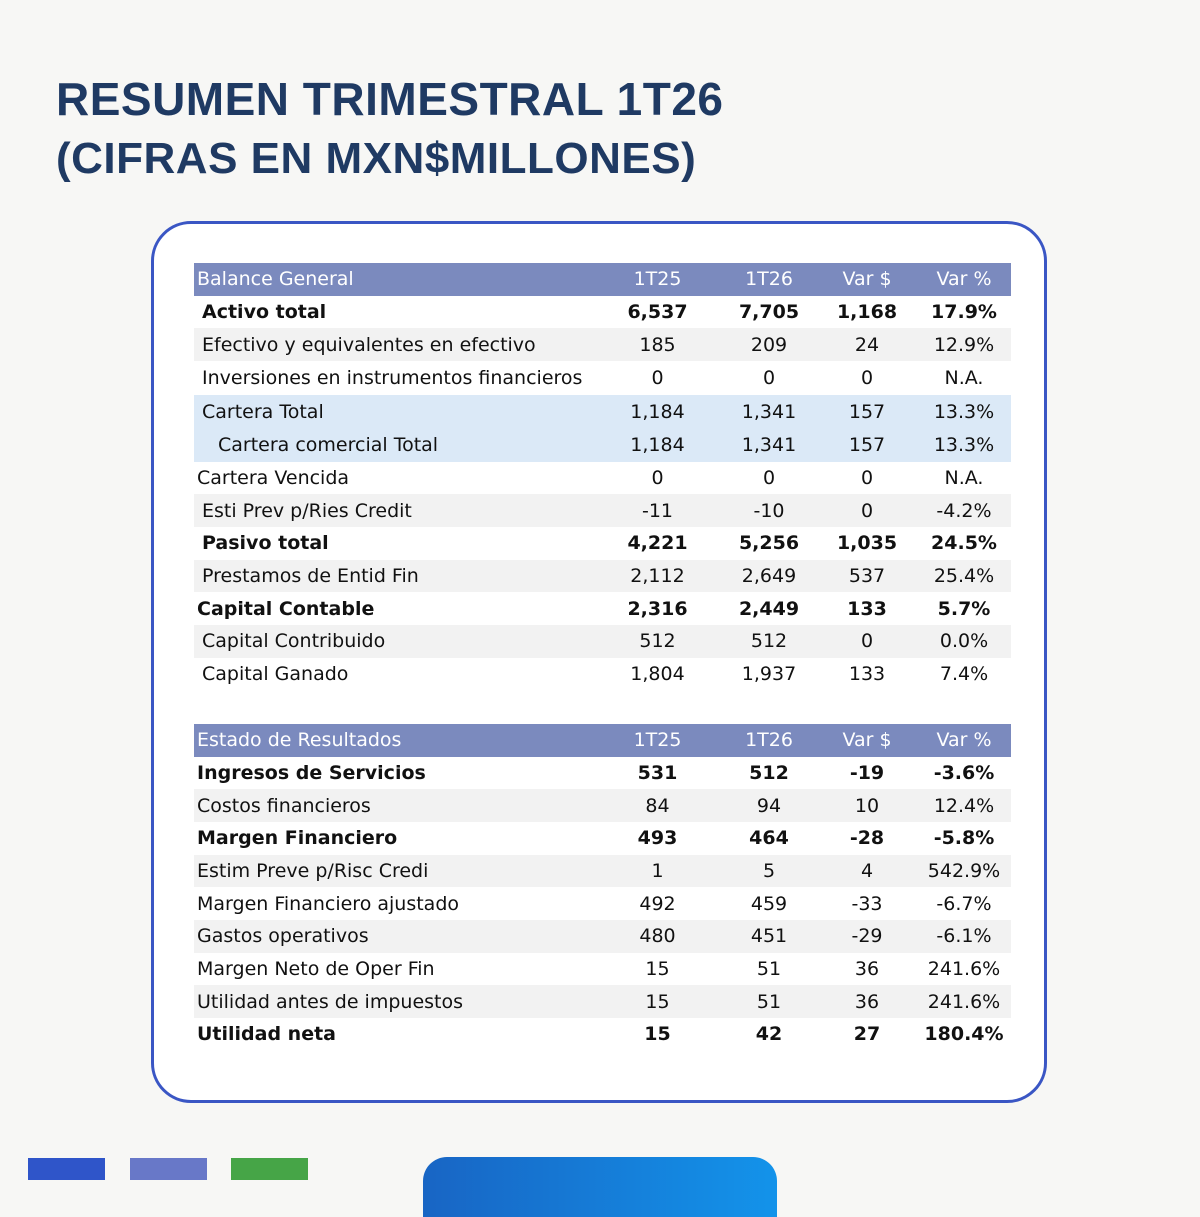 The height and width of the screenshot is (1217, 1200). I want to click on row-label: Ingresos de Servicios, so click(311, 772).